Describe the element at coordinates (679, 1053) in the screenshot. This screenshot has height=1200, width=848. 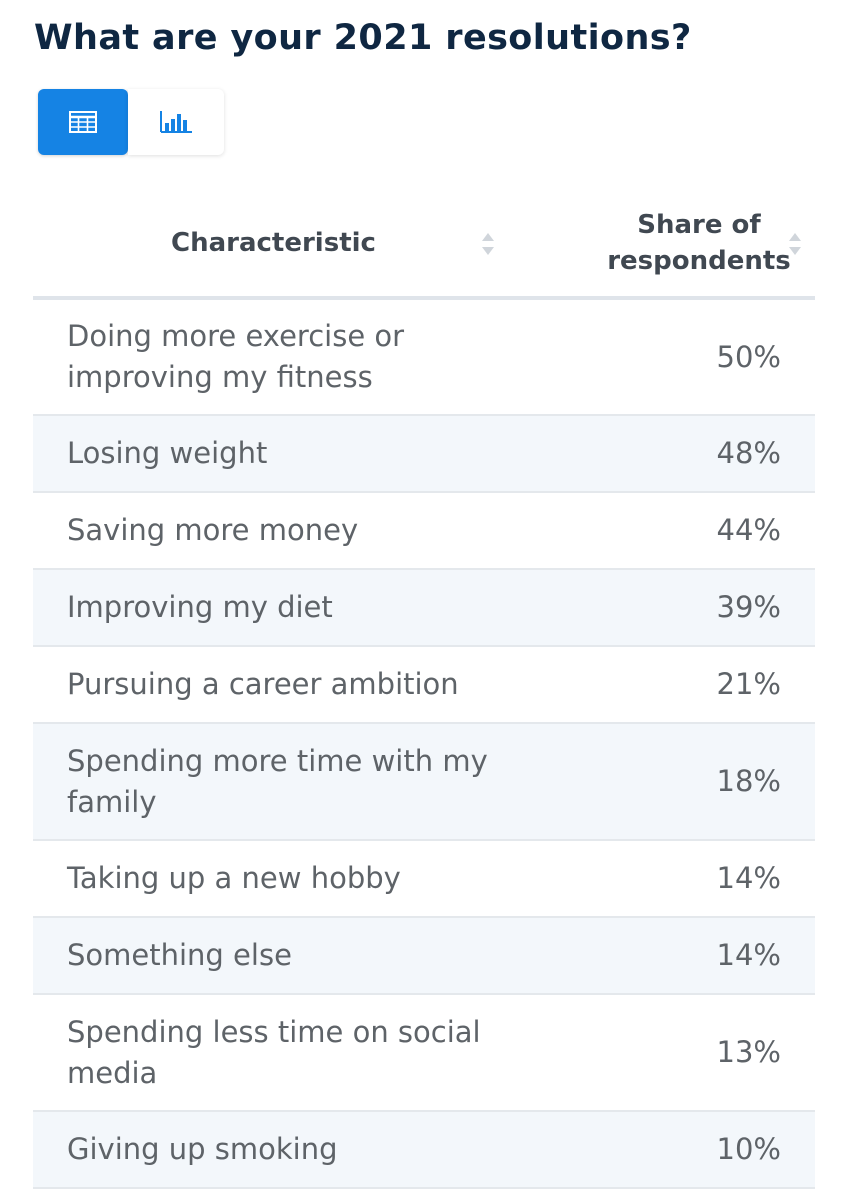
I see `row-value: 13%` at that location.